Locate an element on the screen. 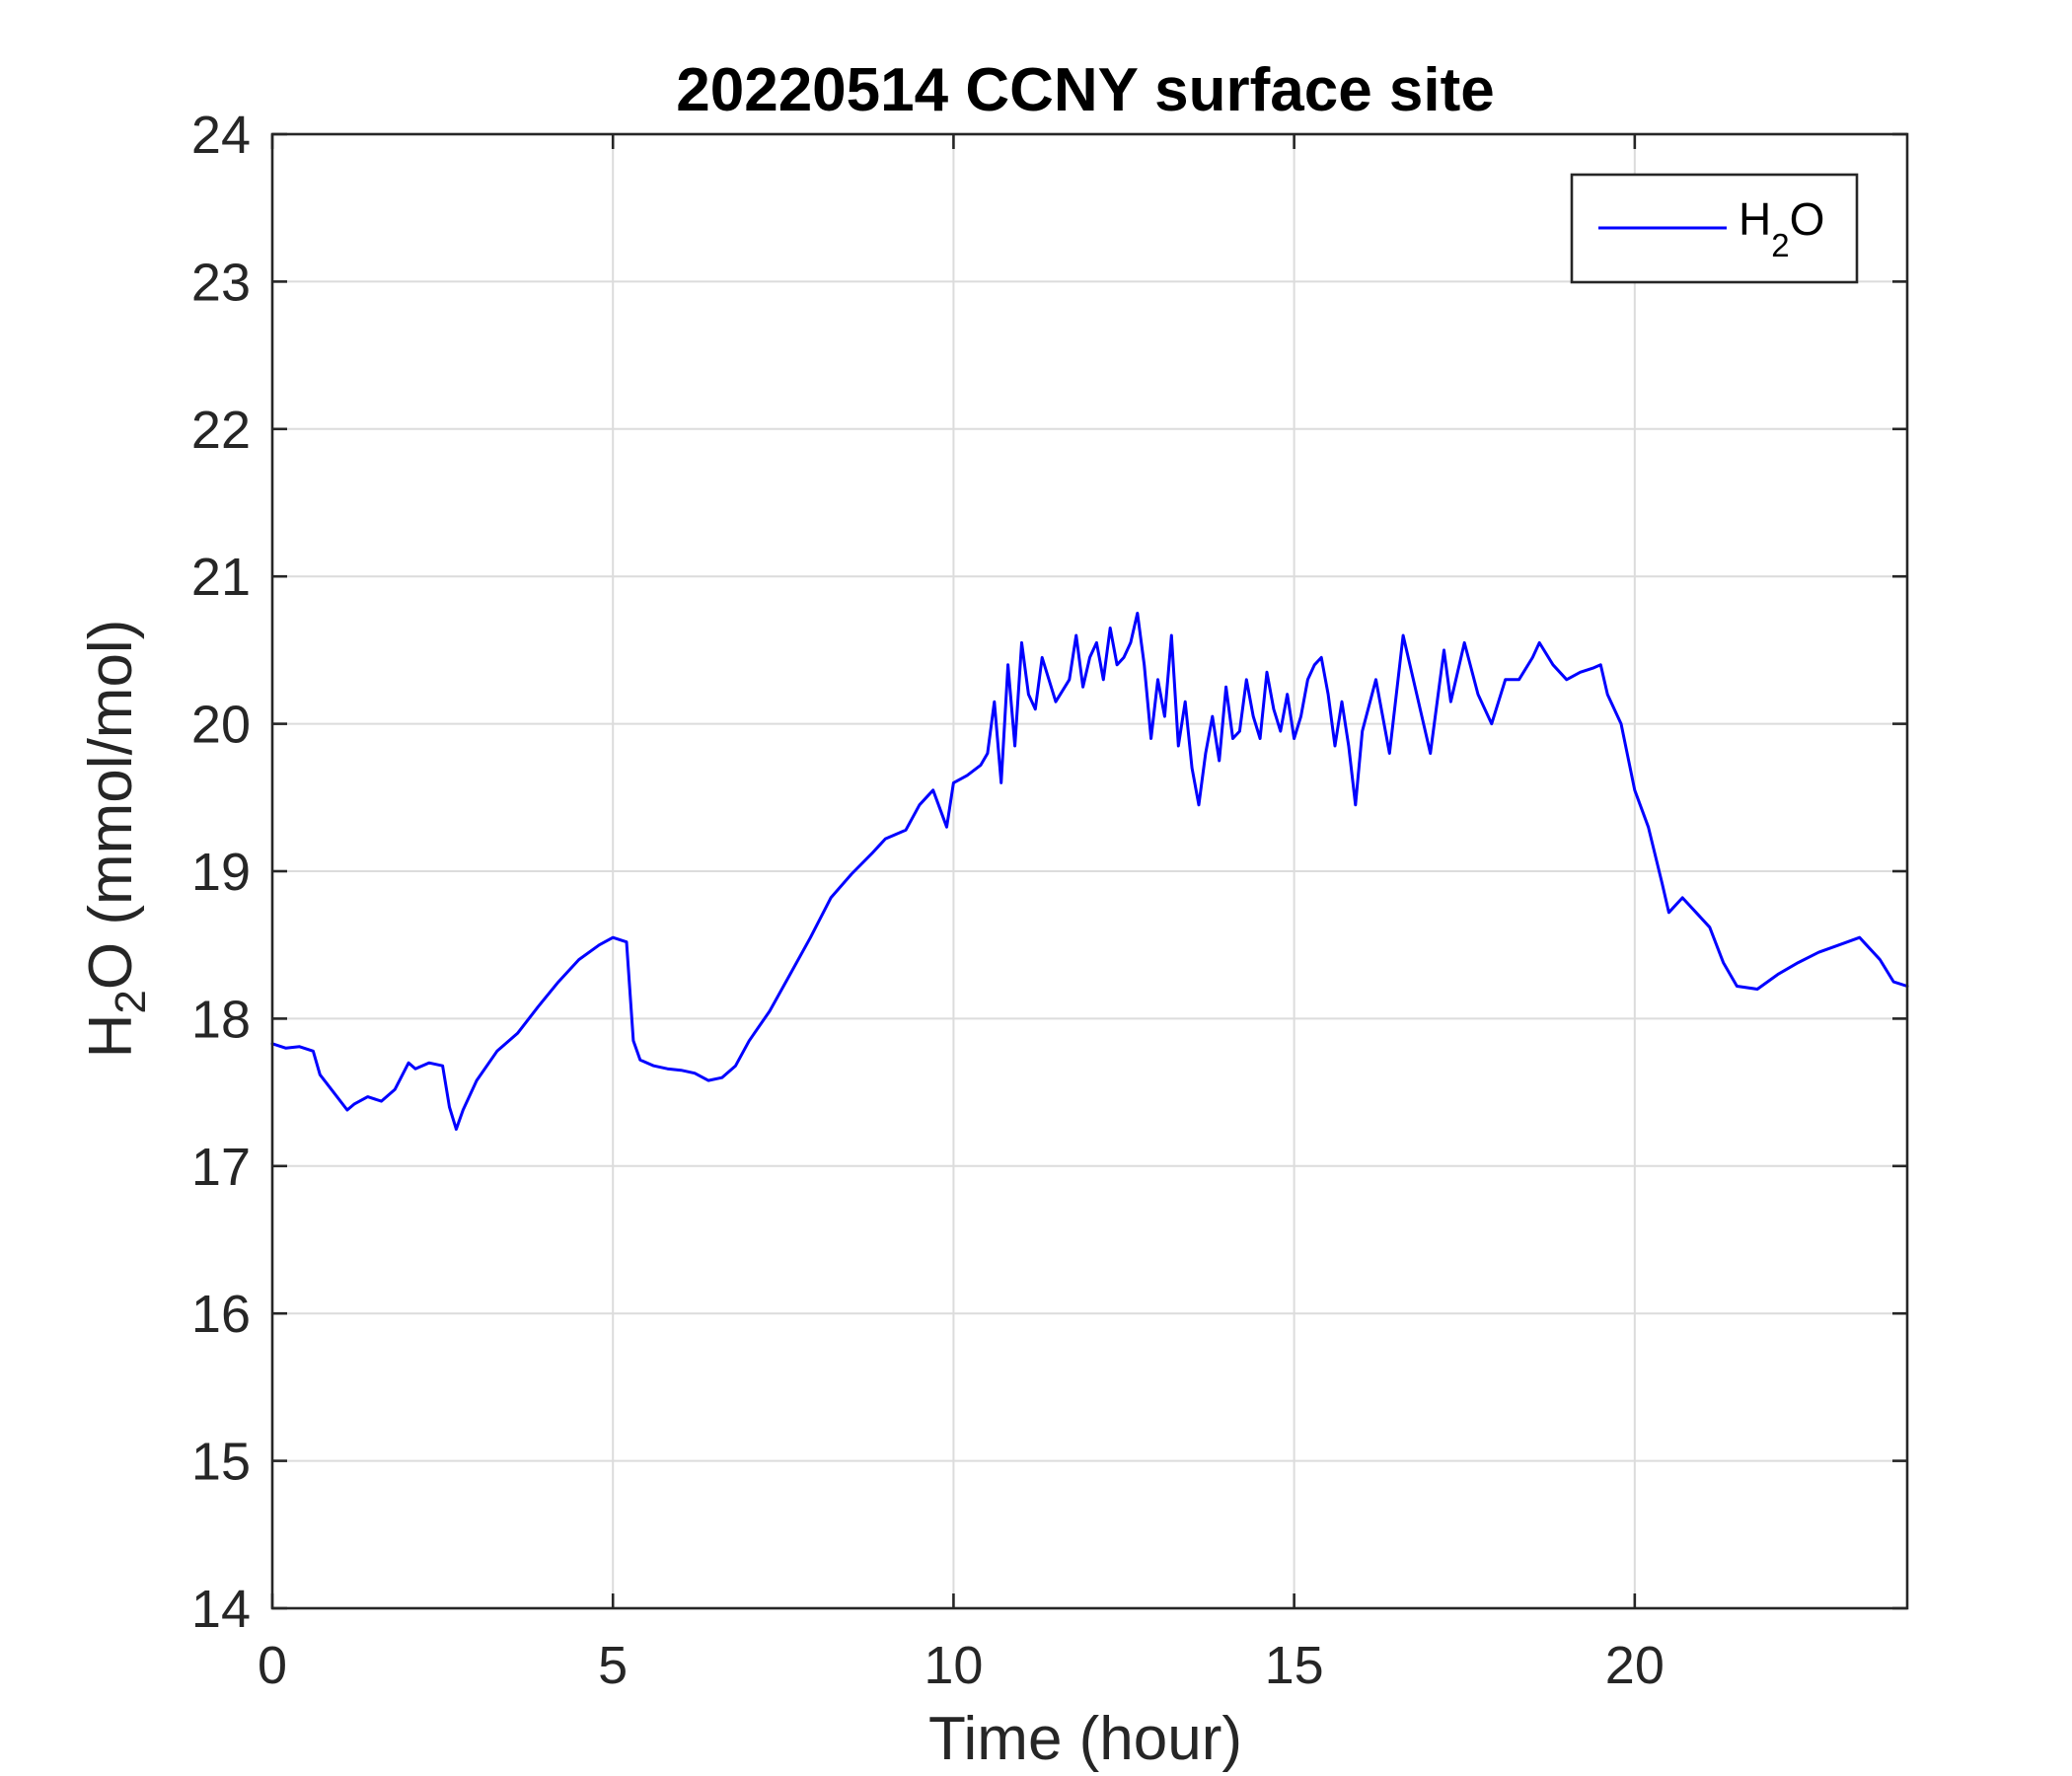  y-tick-label: 20 is located at coordinates (221, 725).